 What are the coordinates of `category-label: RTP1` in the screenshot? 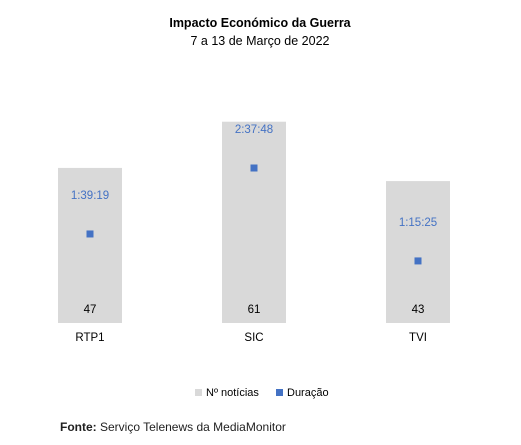 It's located at (89, 338).